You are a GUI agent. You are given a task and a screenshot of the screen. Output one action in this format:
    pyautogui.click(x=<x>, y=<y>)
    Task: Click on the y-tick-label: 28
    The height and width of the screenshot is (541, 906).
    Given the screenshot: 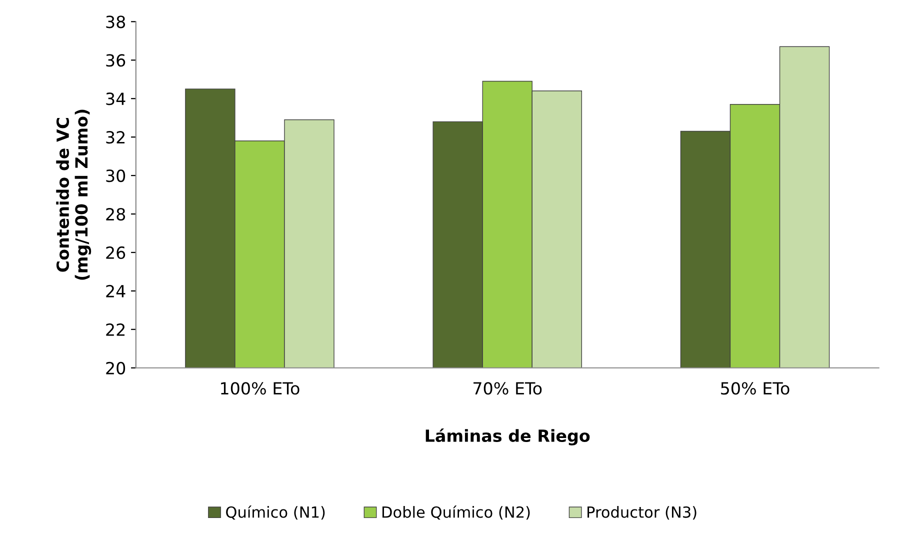 What is the action you would take?
    pyautogui.click(x=116, y=214)
    